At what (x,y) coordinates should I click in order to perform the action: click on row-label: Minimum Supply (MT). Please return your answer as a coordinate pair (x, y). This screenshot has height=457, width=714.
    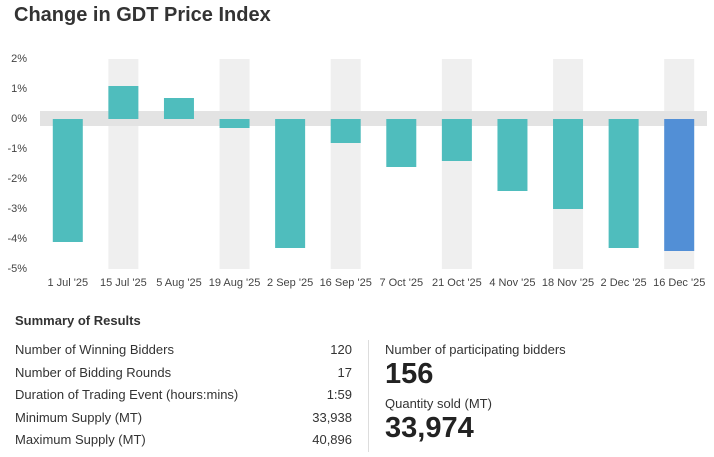
    Looking at the image, I should click on (79, 417).